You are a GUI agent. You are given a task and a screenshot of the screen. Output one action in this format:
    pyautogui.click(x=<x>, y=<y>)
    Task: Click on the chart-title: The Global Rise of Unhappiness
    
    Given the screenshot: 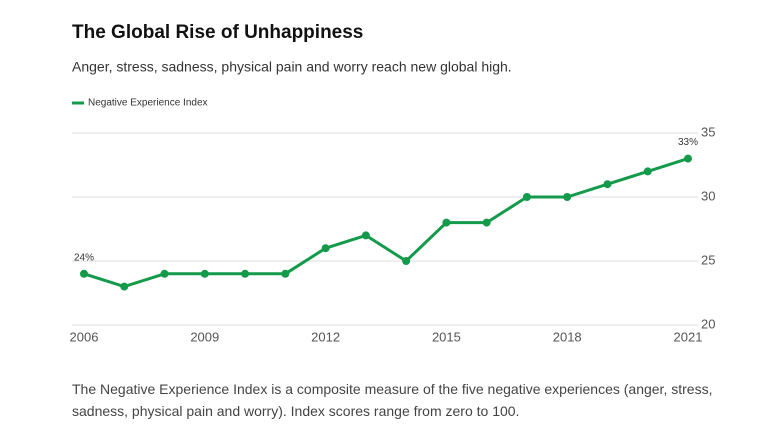 What is the action you would take?
    pyautogui.click(x=217, y=32)
    